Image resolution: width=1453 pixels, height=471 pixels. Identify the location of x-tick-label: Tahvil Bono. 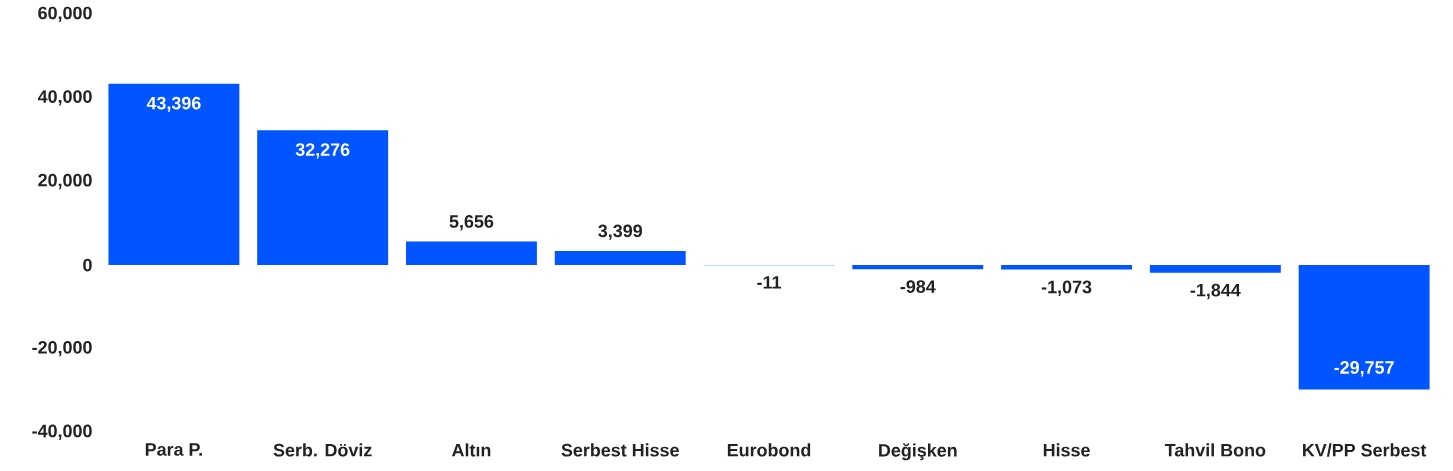
(1215, 450).